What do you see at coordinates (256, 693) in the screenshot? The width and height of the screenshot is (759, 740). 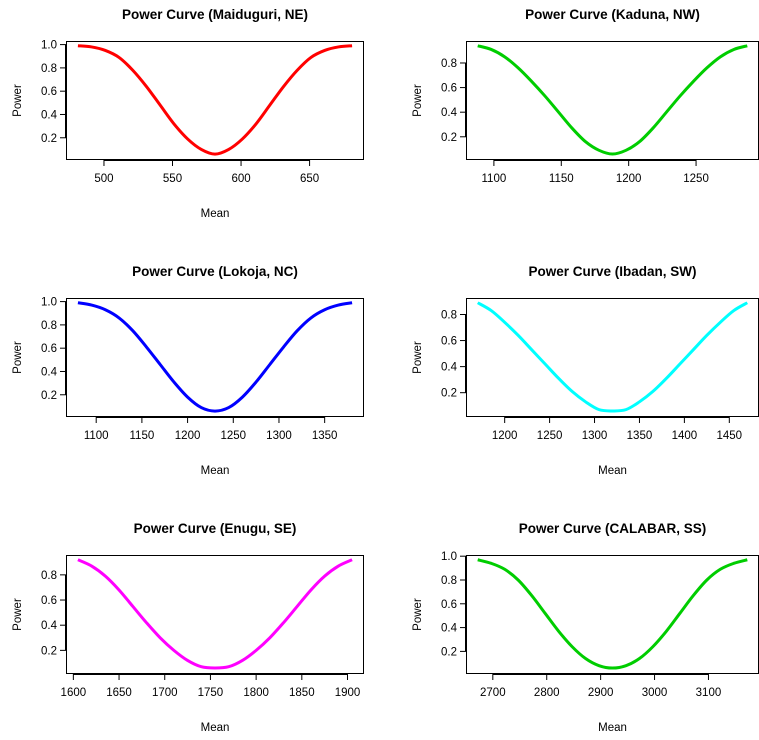 I see `x-tick-label: 1800` at bounding box center [256, 693].